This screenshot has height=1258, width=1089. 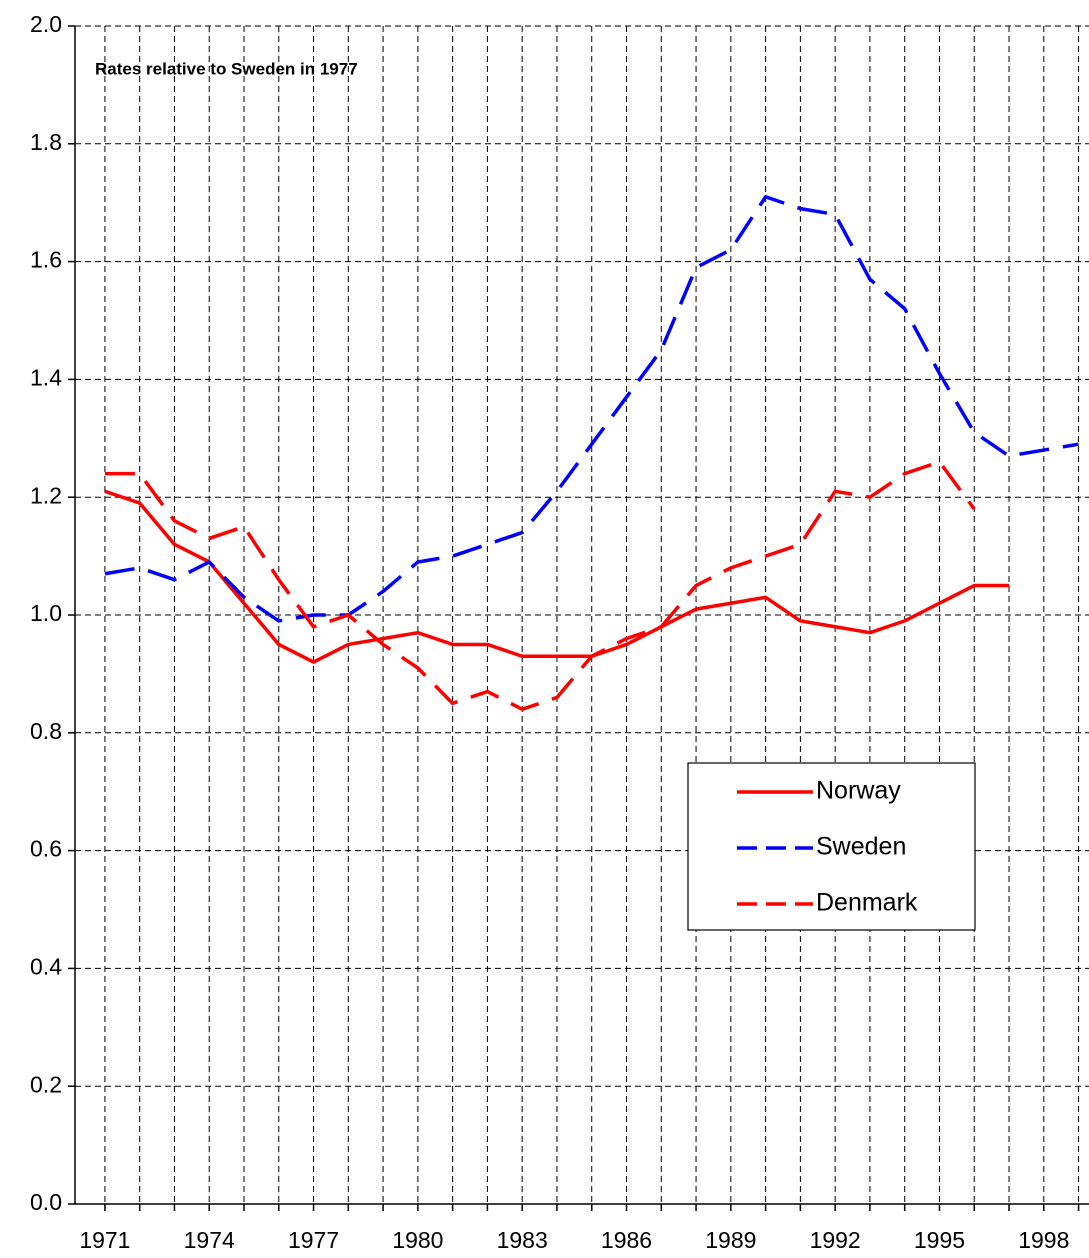 What do you see at coordinates (939, 1240) in the screenshot?
I see `x-tick-label: 1995` at bounding box center [939, 1240].